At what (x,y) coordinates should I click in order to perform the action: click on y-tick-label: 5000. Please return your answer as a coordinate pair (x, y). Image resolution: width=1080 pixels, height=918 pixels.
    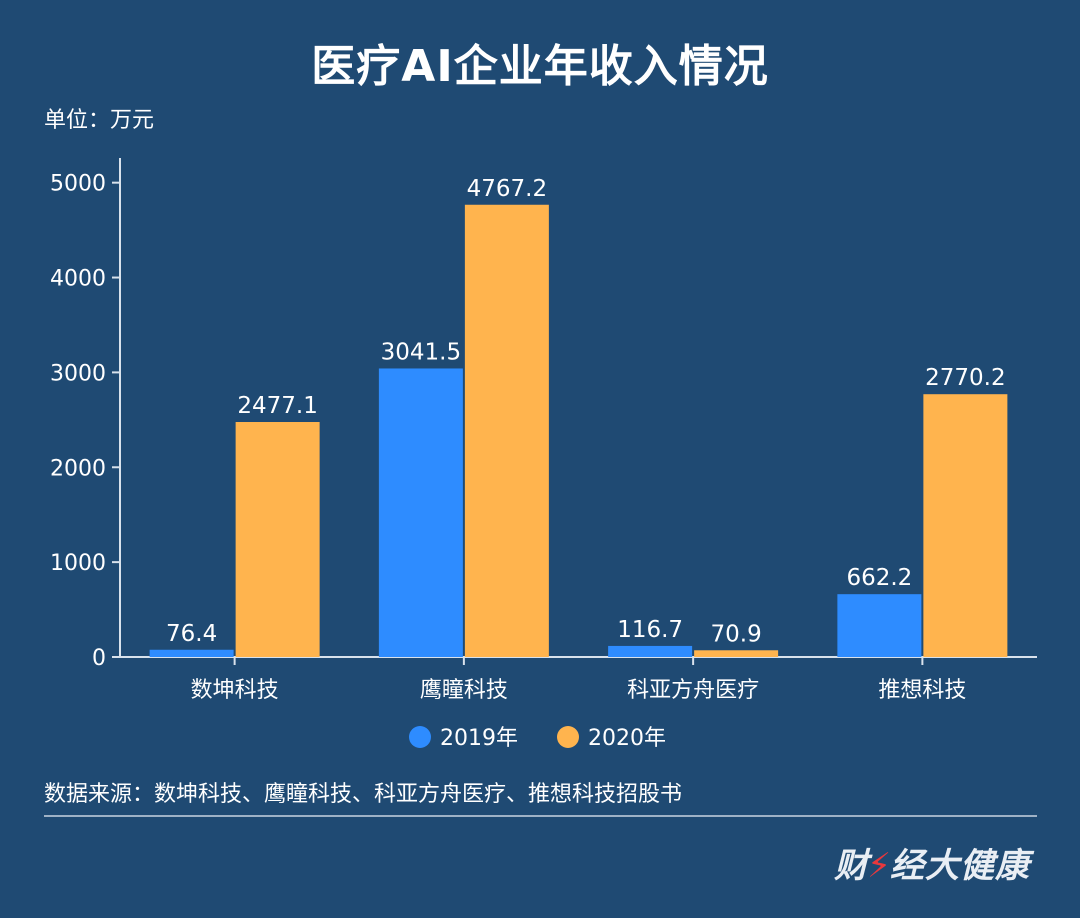
    Looking at the image, I should click on (78, 184).